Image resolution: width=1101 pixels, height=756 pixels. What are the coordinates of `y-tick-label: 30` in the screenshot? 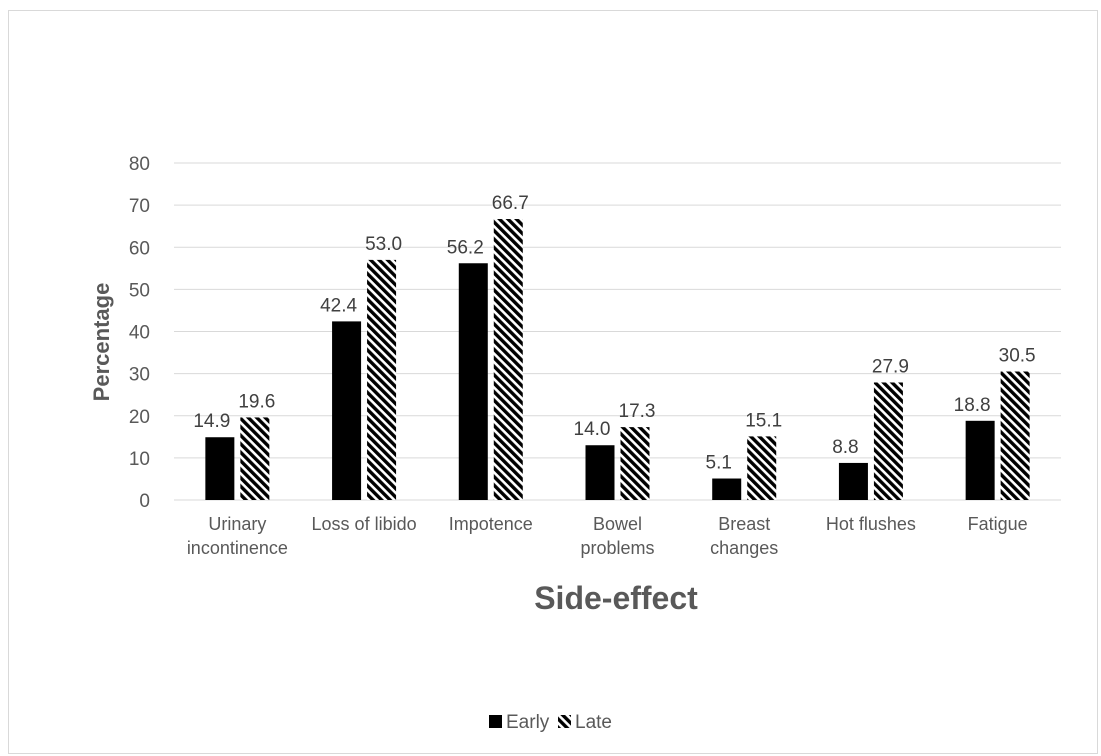 It's located at (139, 375).